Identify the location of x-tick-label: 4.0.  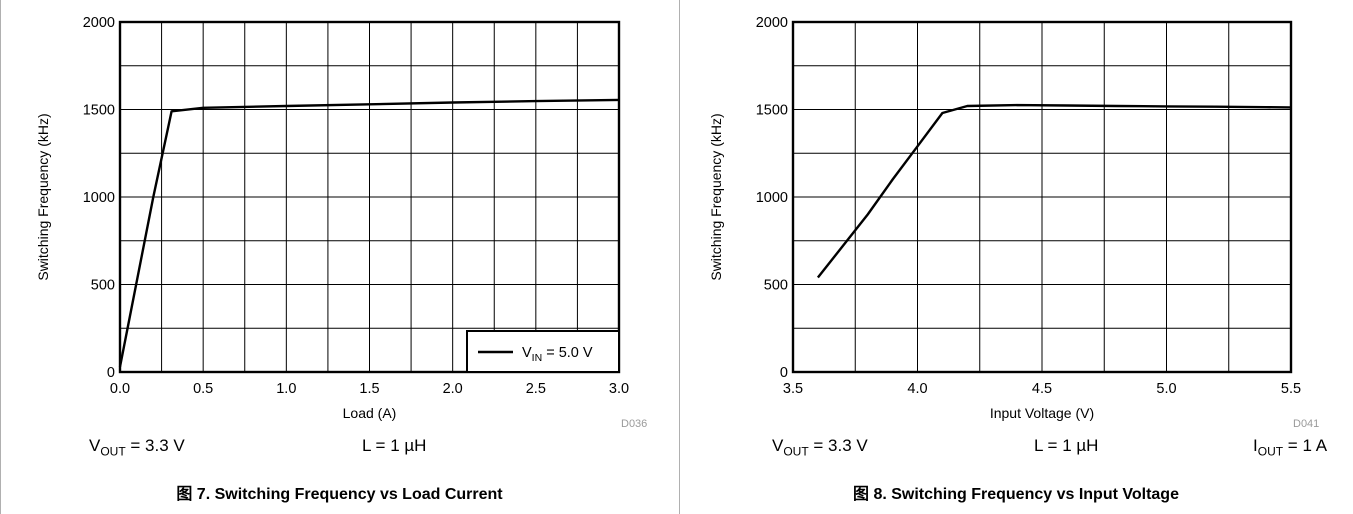
(917, 389).